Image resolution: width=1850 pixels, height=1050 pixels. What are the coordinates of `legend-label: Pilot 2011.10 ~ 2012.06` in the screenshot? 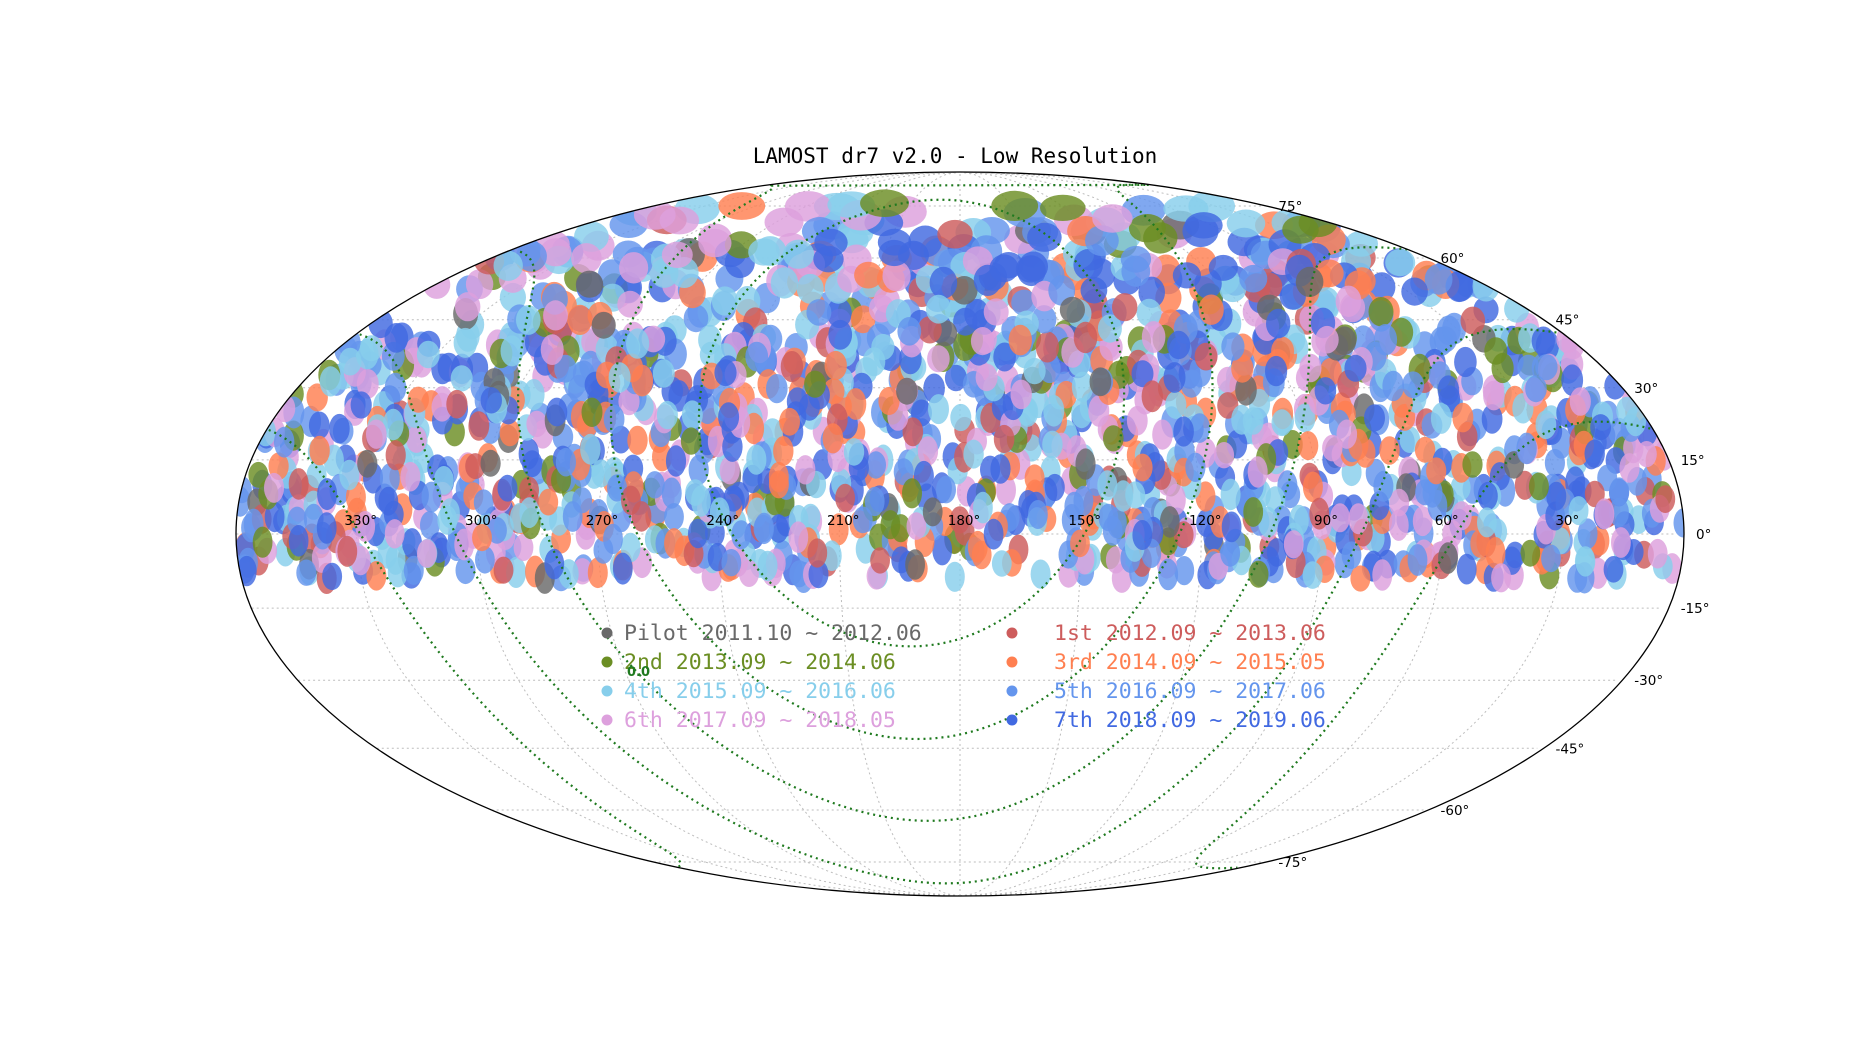 It's located at (773, 633).